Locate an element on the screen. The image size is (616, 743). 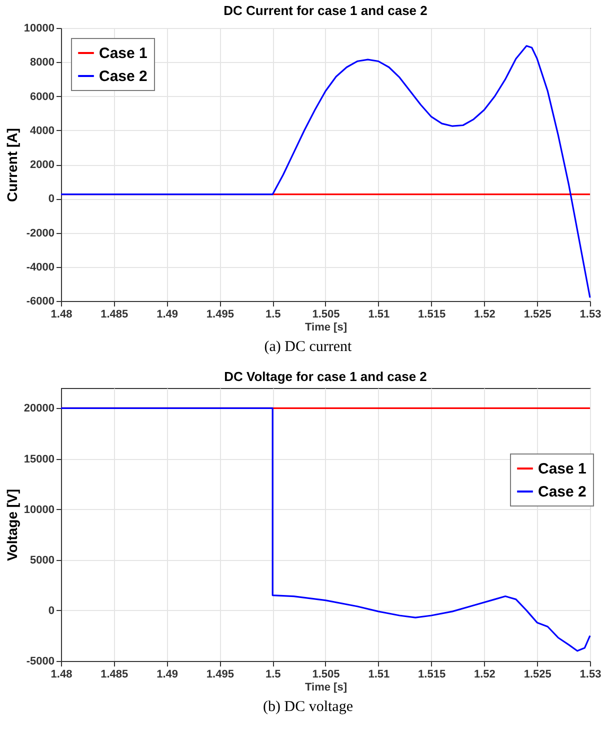
y-tick-label: -5000 is located at coordinates (40, 662).